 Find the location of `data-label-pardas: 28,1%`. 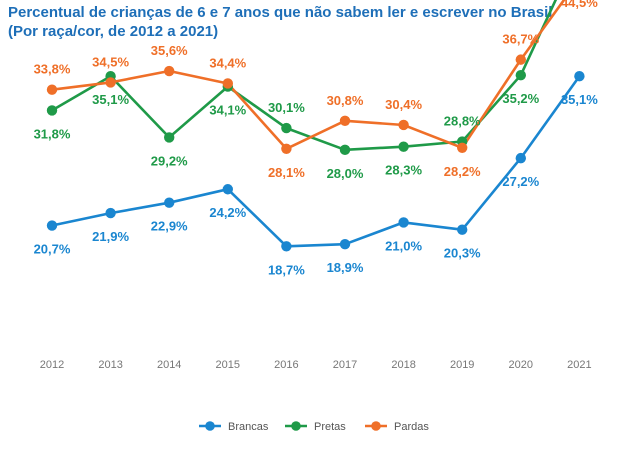

data-label-pardas: 28,1% is located at coordinates (286, 172).